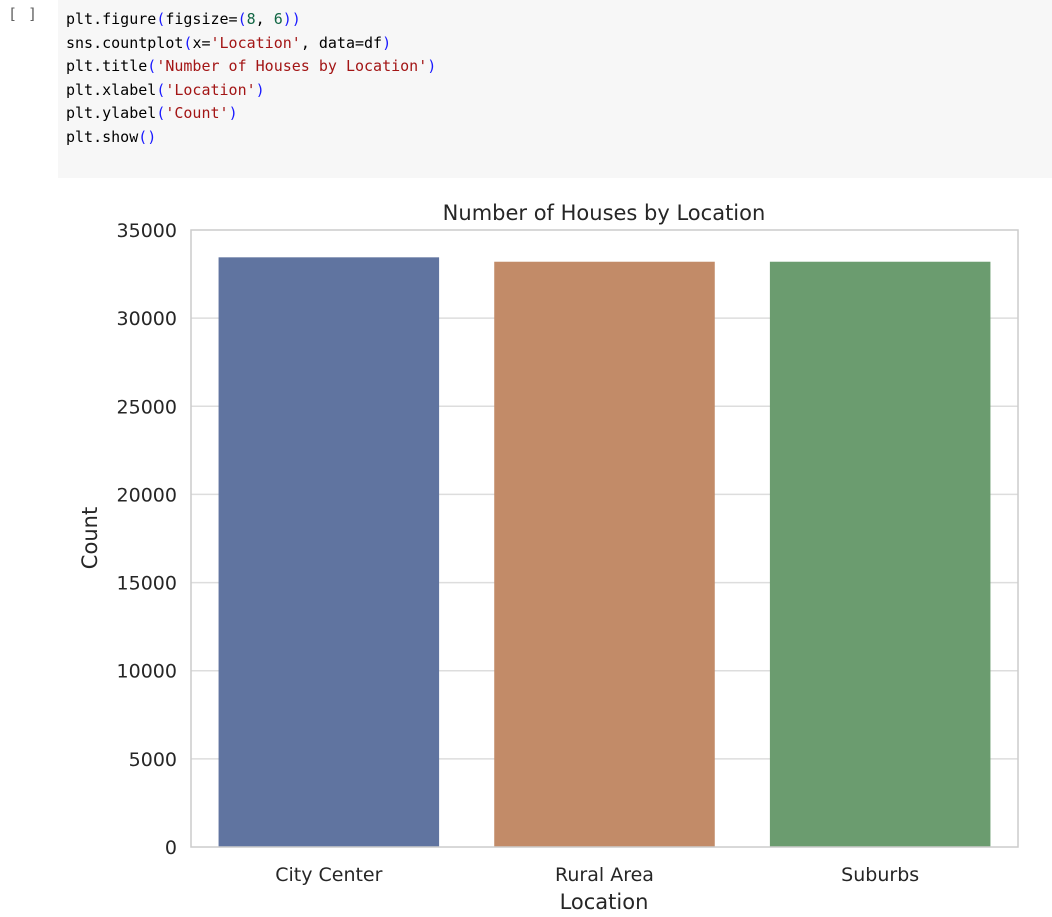 The height and width of the screenshot is (917, 1052). What do you see at coordinates (107, 66) in the screenshot?
I see `code-token: plt.title` at bounding box center [107, 66].